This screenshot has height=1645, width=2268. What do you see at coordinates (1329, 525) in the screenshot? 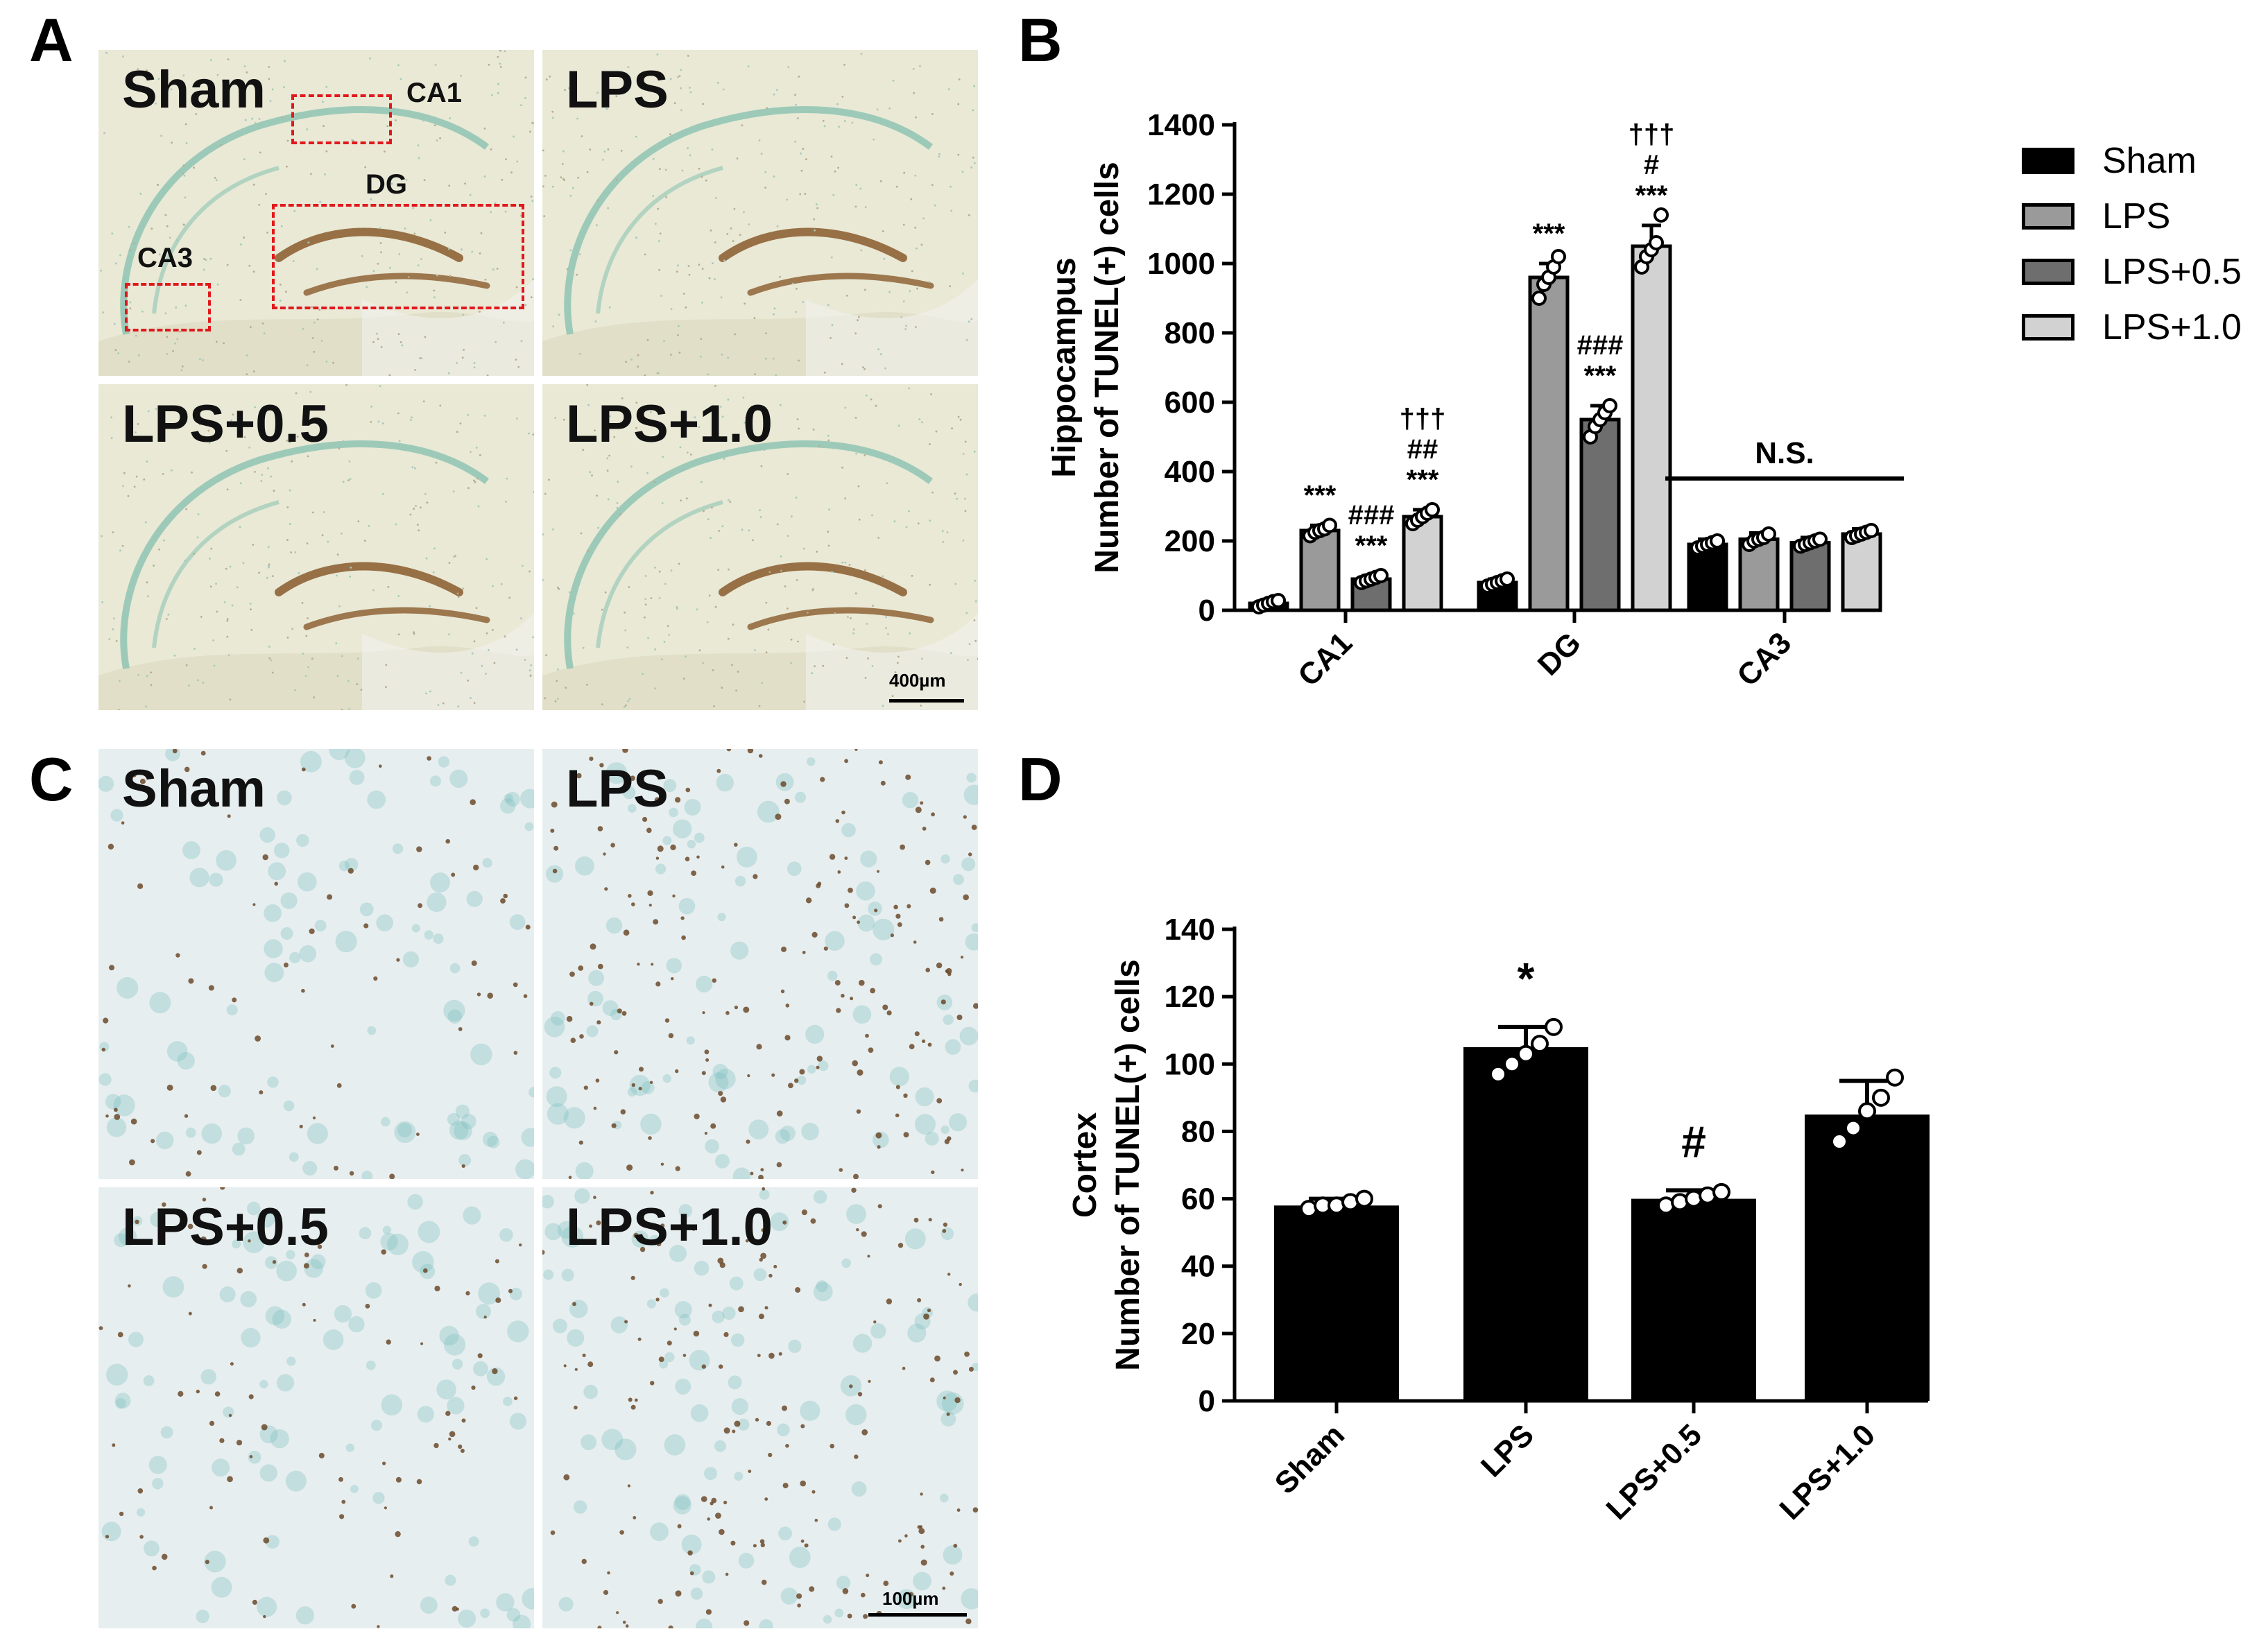
I see `data-point` at bounding box center [1329, 525].